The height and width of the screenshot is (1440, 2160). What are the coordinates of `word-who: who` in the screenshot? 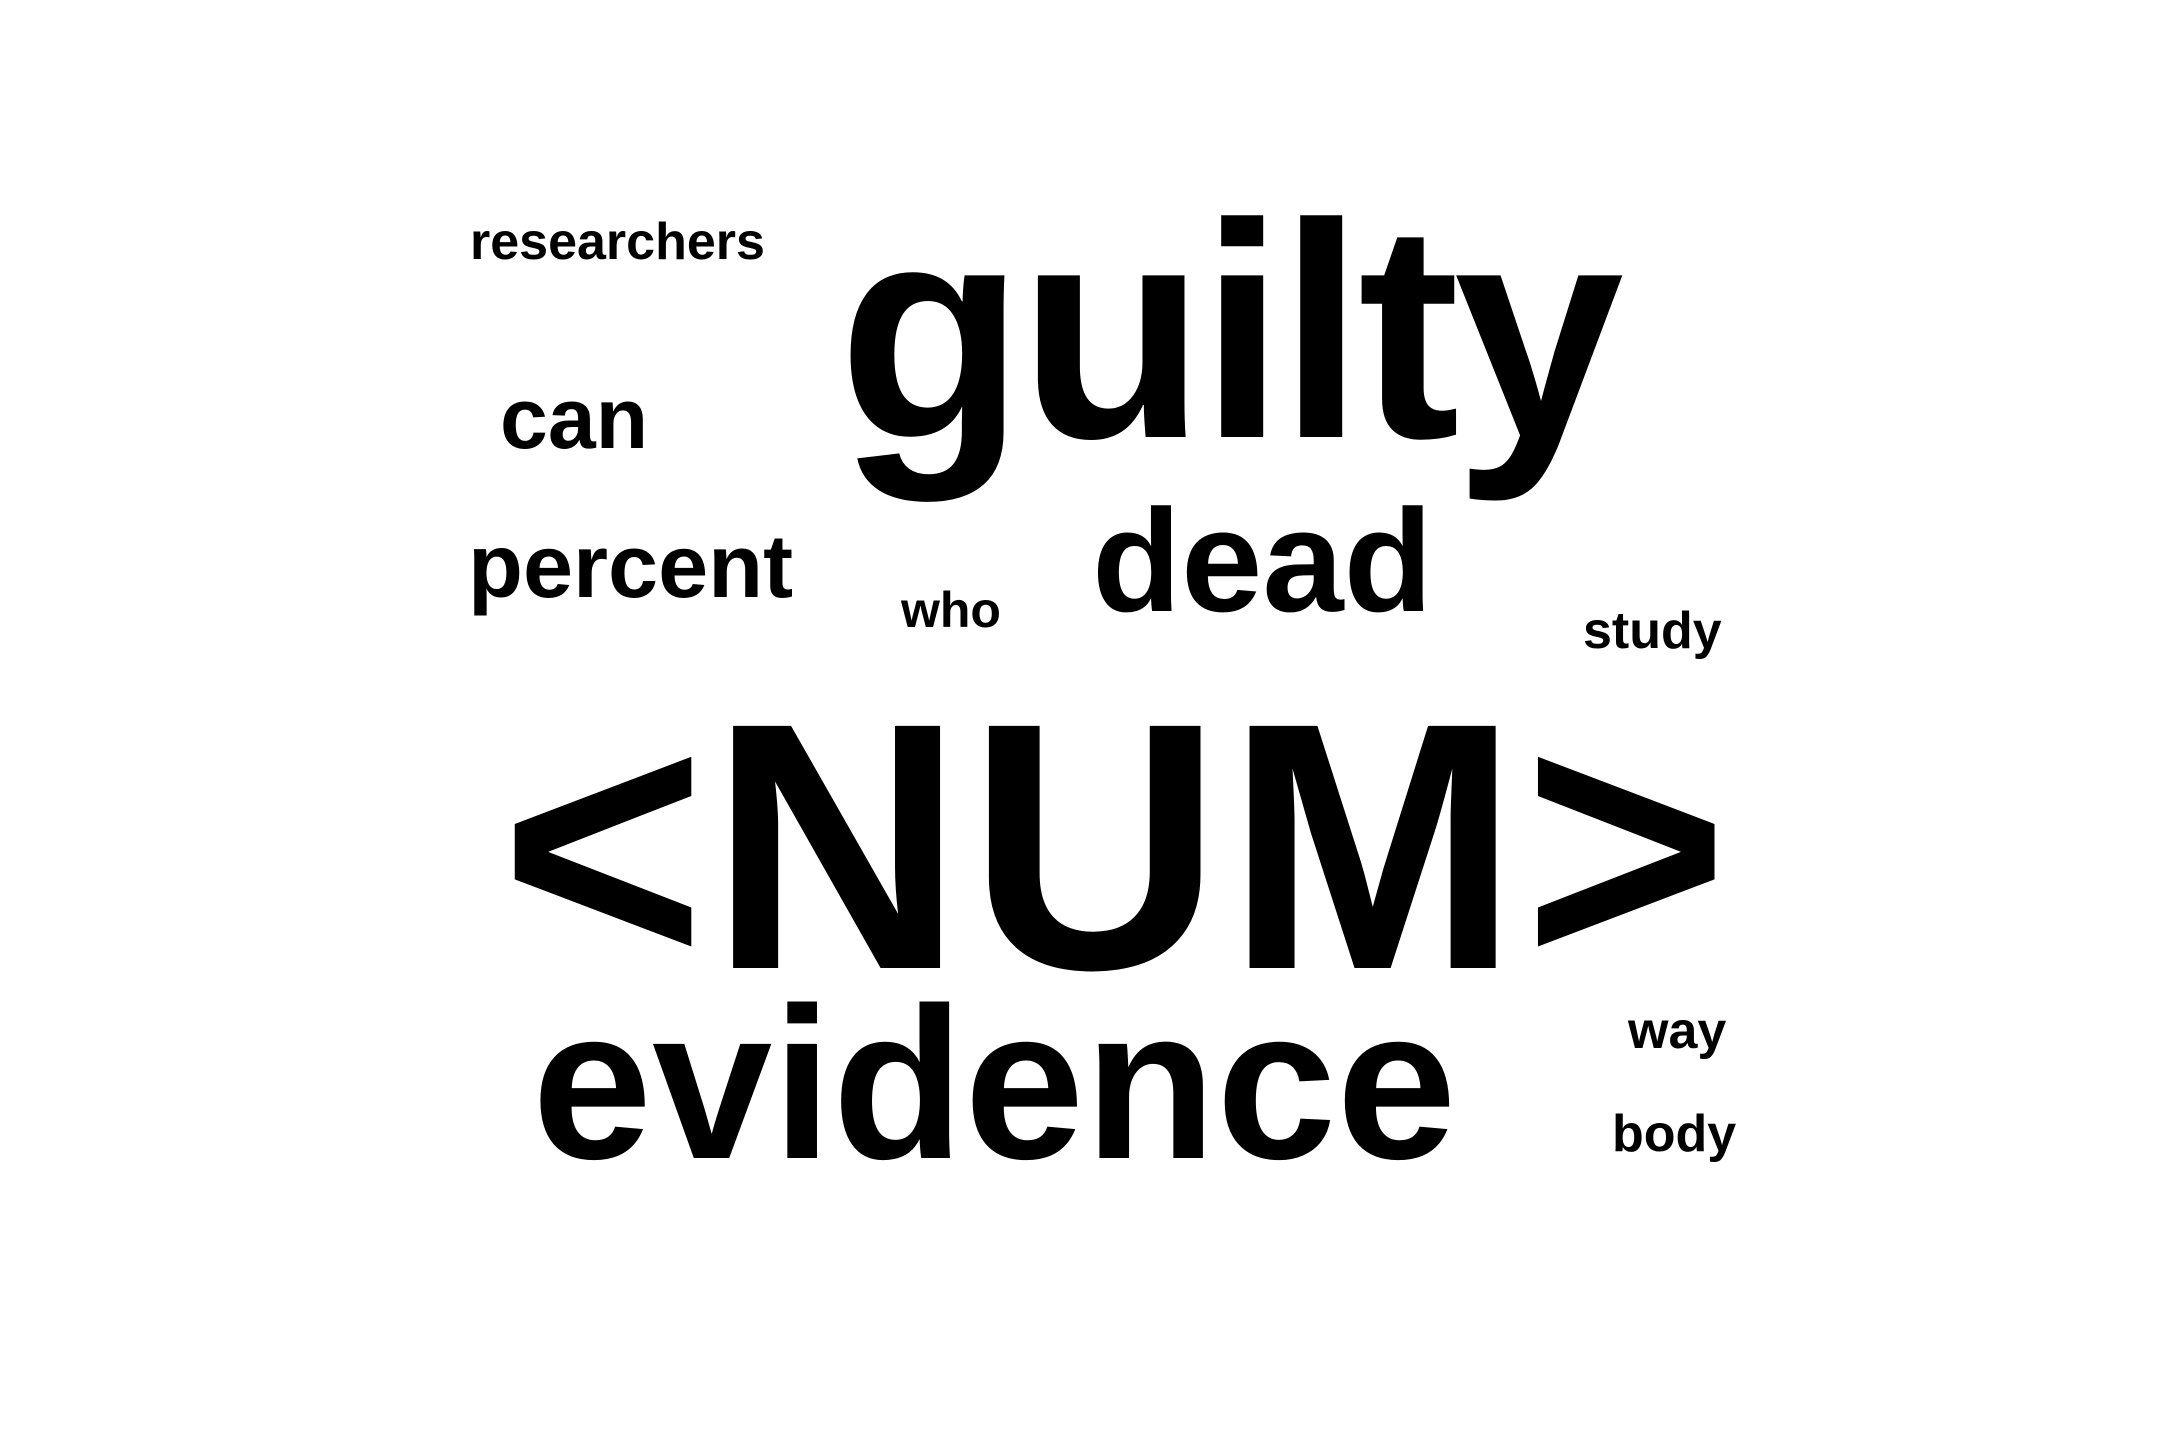 It's located at (951, 610).